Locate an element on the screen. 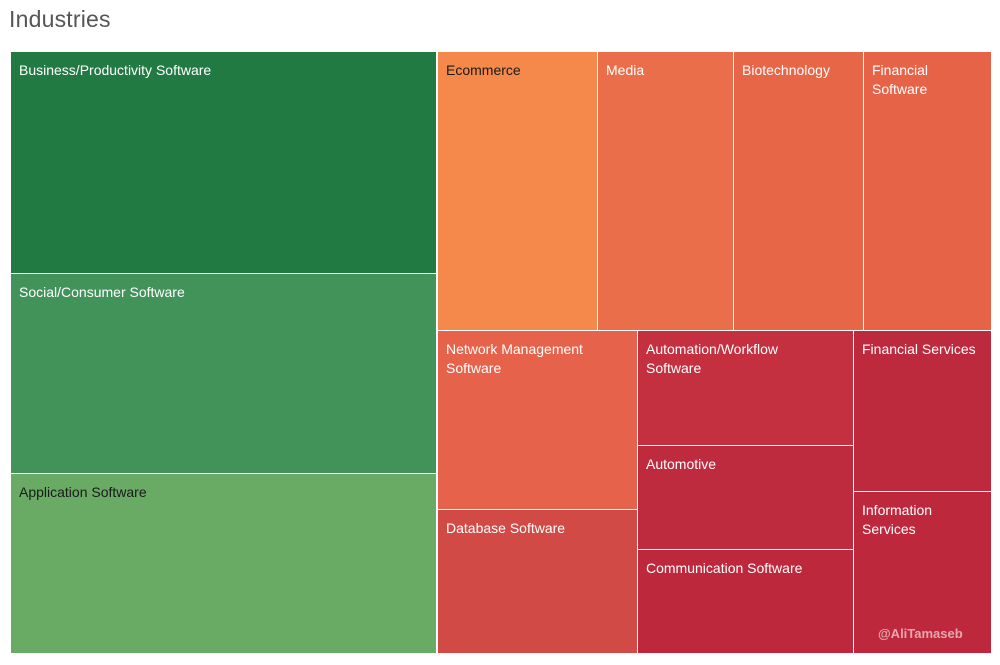 This screenshot has height=665, width=1000. treemap-cell-label: Biotechnology is located at coordinates (786, 70).